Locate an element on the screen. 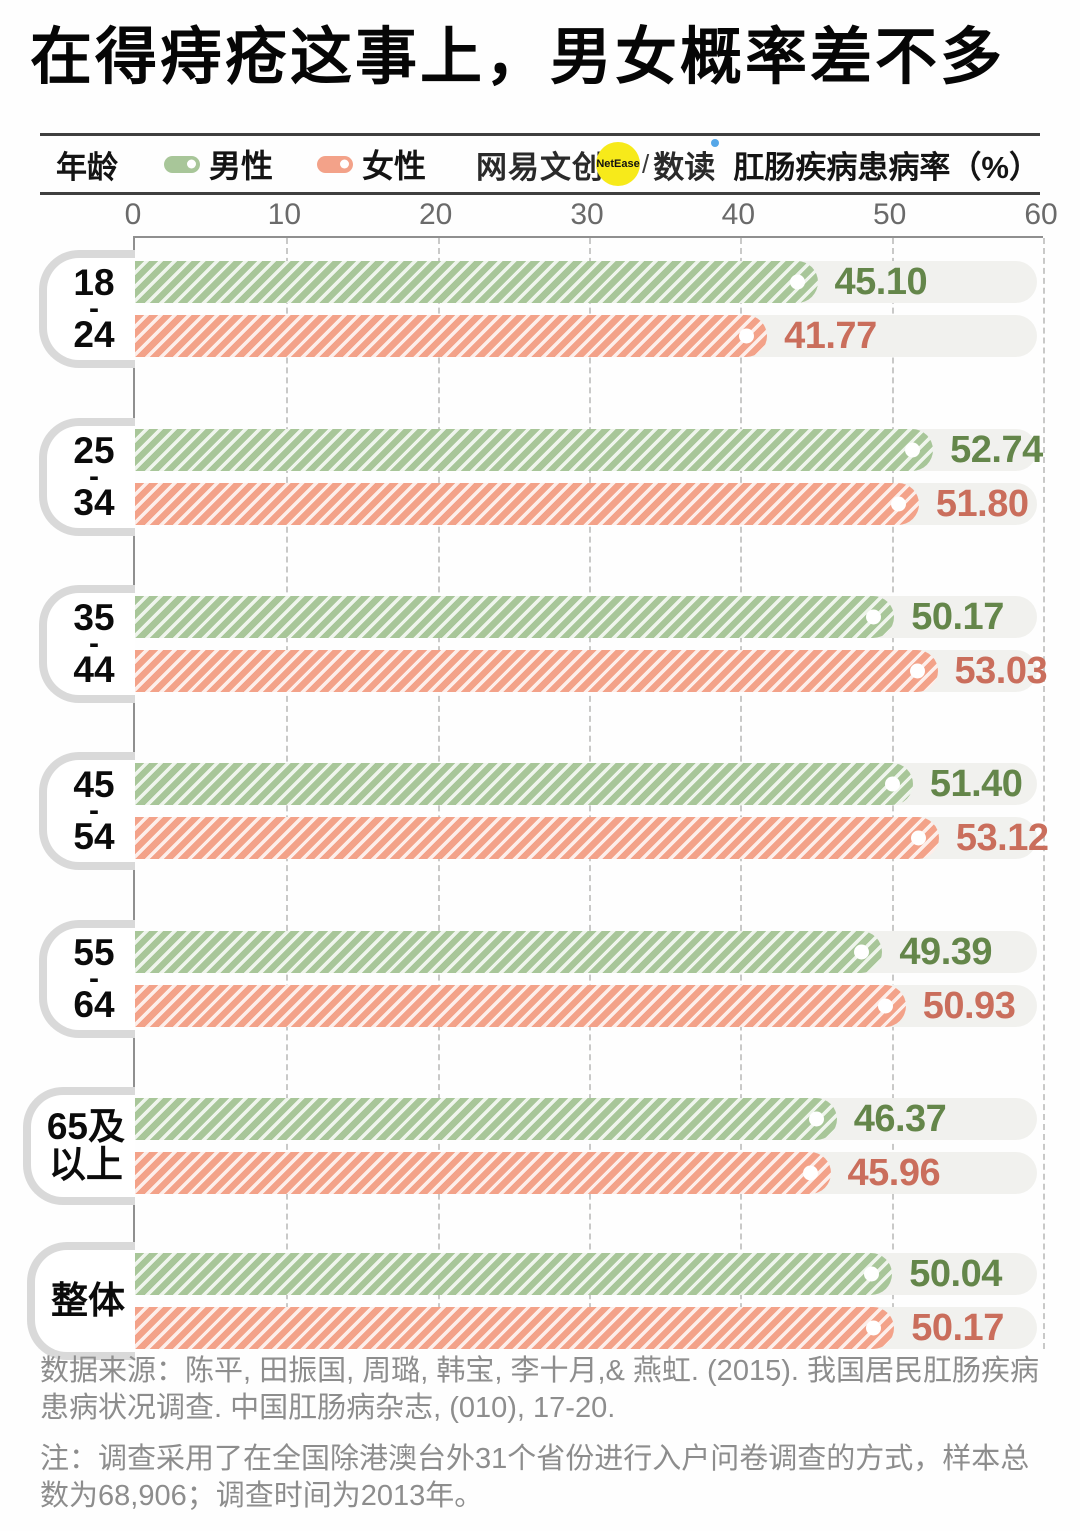  legend-item-male: 男性 is located at coordinates (218, 164).